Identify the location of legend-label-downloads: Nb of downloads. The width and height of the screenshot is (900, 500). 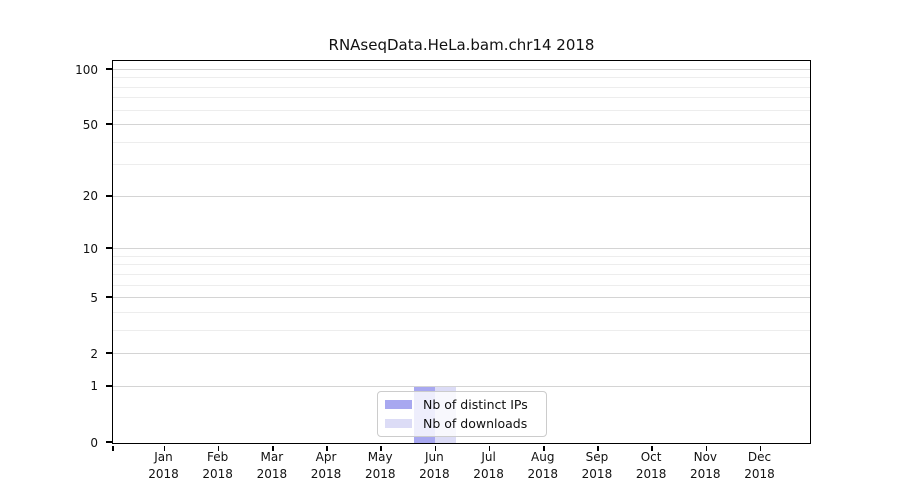
(475, 423).